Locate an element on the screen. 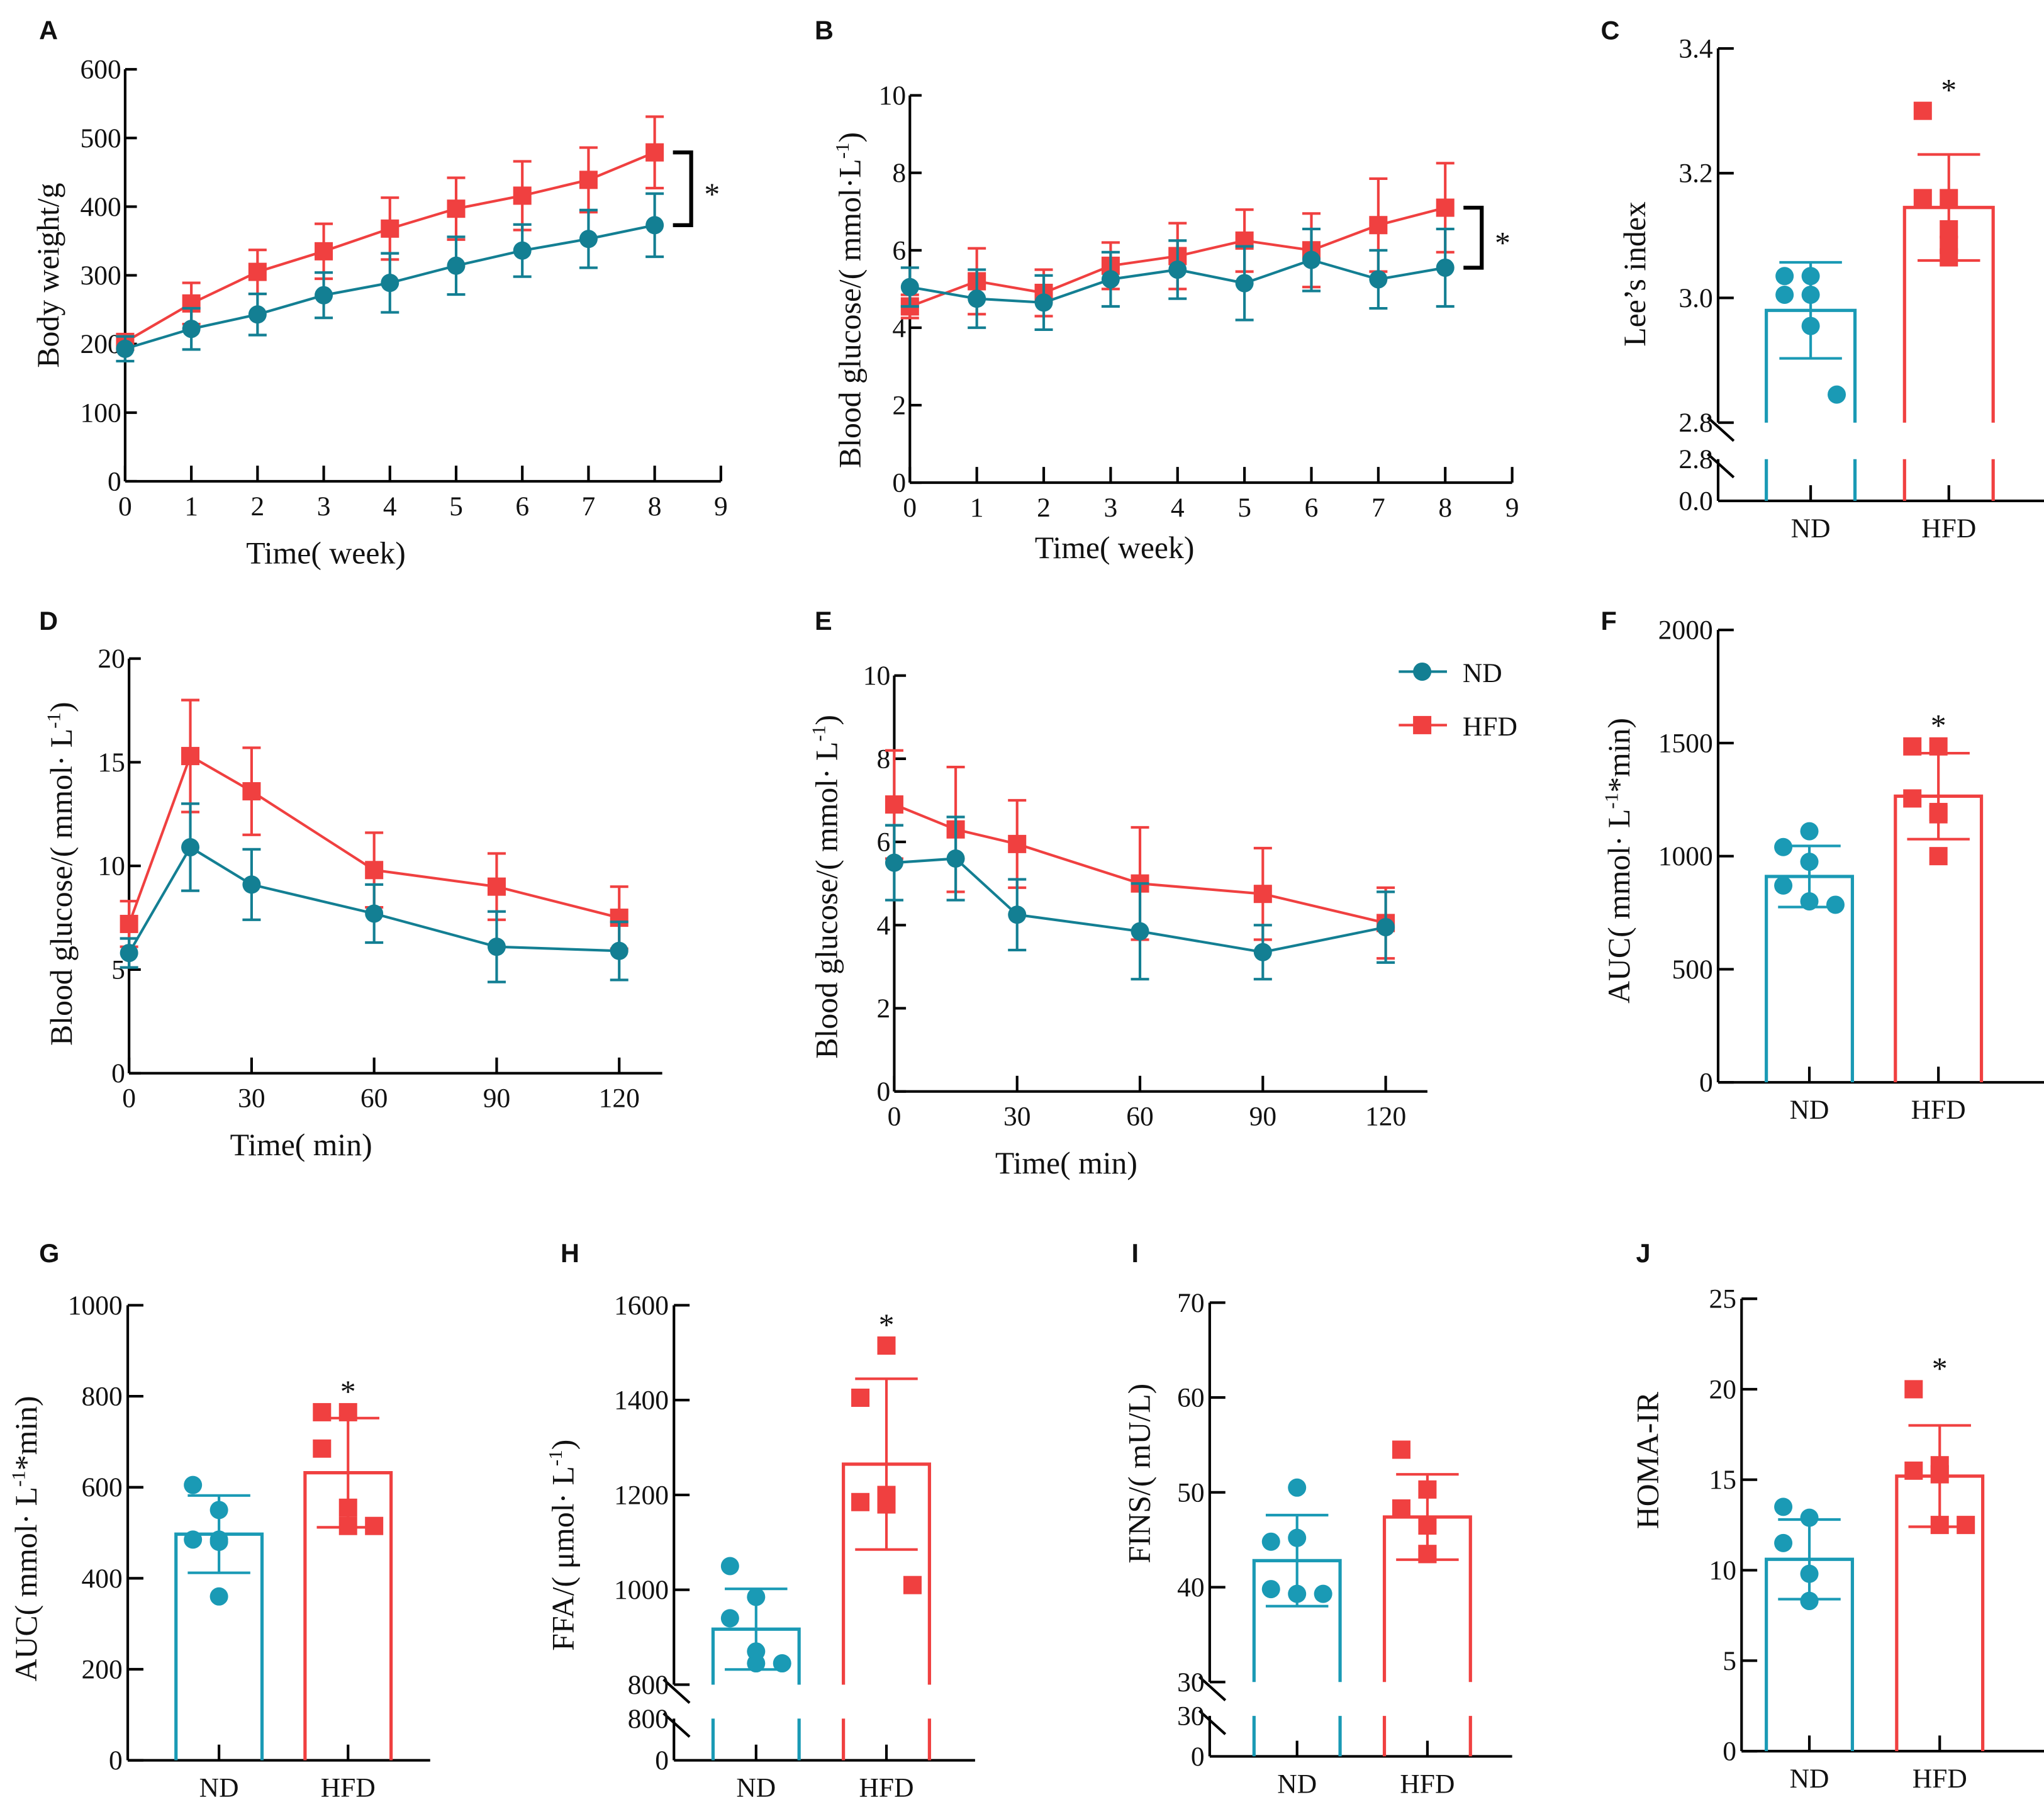  y-tick-label: 1400 is located at coordinates (641, 1401).